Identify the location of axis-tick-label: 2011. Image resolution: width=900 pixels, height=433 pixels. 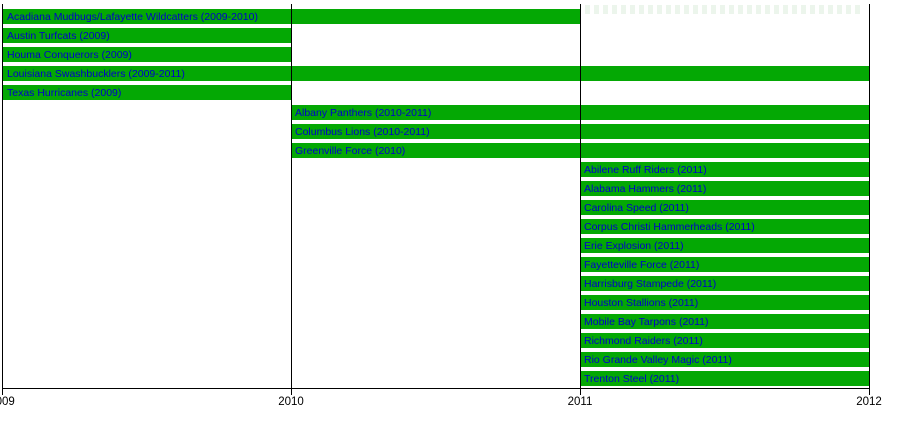
(580, 402).